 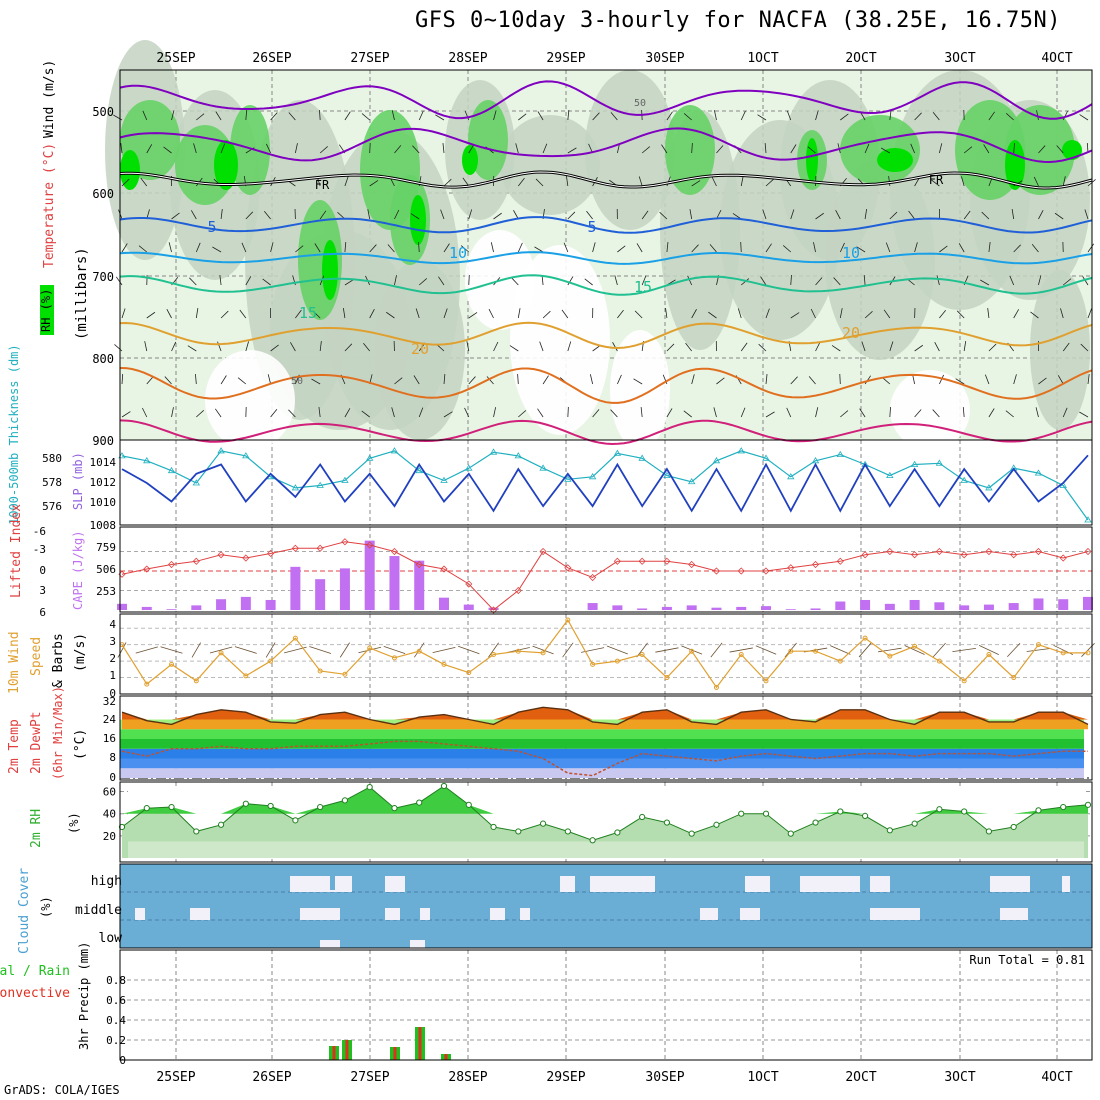 What do you see at coordinates (62, 1090) in the screenshot?
I see `credit-label: GrADS: COLA/IGES` at bounding box center [62, 1090].